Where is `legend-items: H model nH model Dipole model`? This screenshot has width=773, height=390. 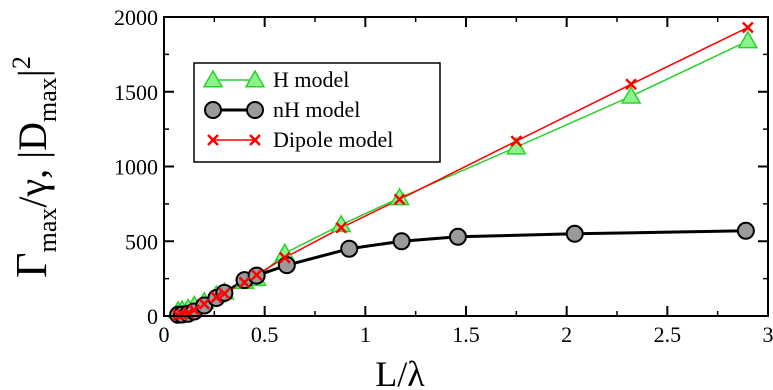 legend-items: H model nH model Dipole model is located at coordinates (297, 109).